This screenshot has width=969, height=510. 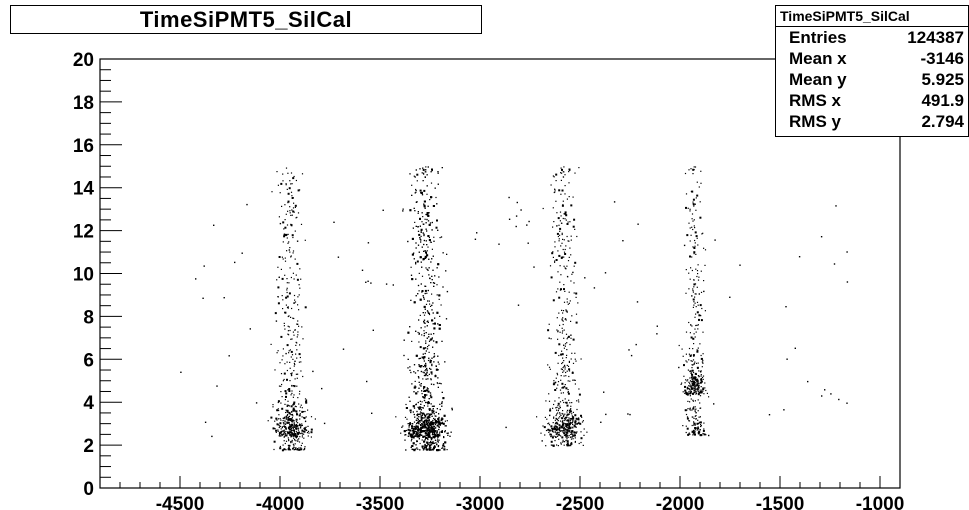 I want to click on stats-label: RMS x, so click(x=815, y=100).